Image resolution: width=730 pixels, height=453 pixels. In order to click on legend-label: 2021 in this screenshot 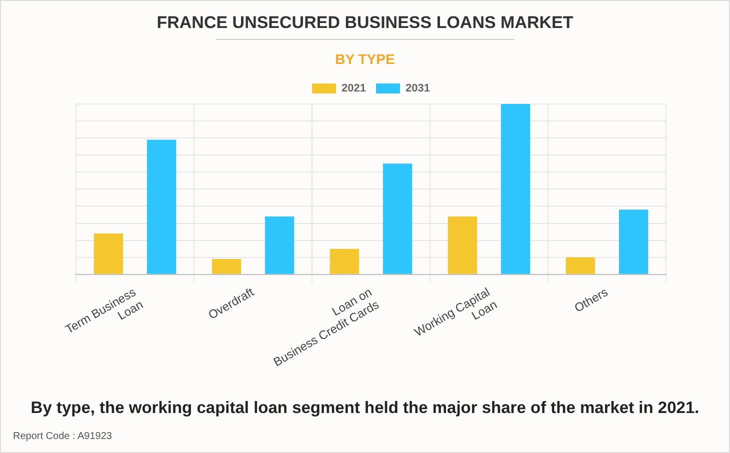, I will do `click(354, 88)`.